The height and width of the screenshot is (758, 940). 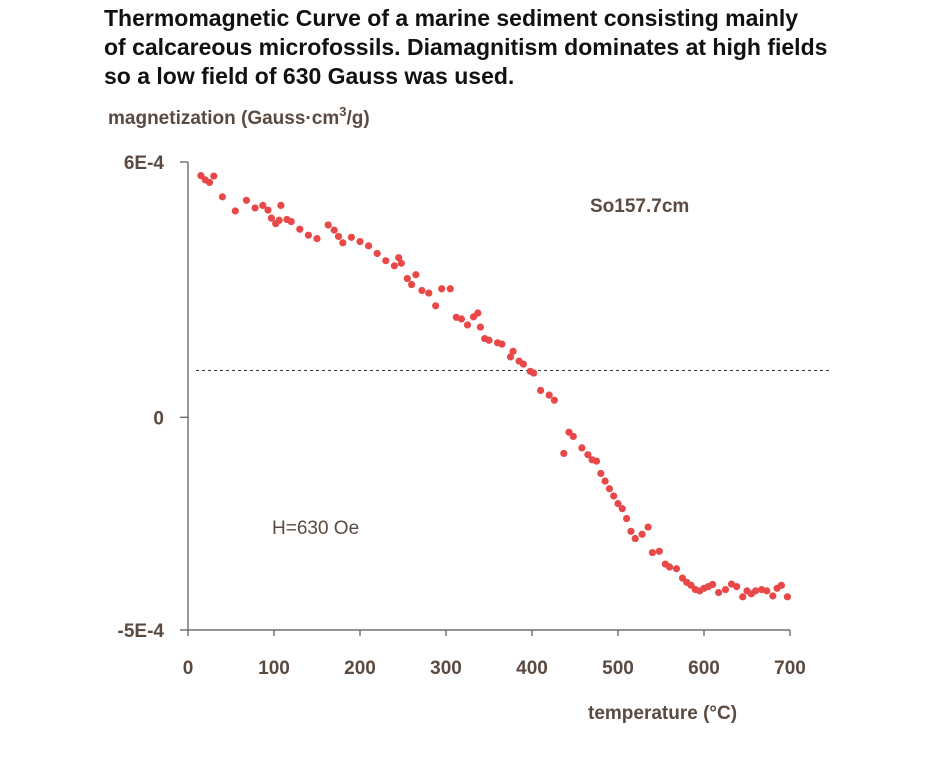 What do you see at coordinates (446, 668) in the screenshot?
I see `x-tick-label: 300` at bounding box center [446, 668].